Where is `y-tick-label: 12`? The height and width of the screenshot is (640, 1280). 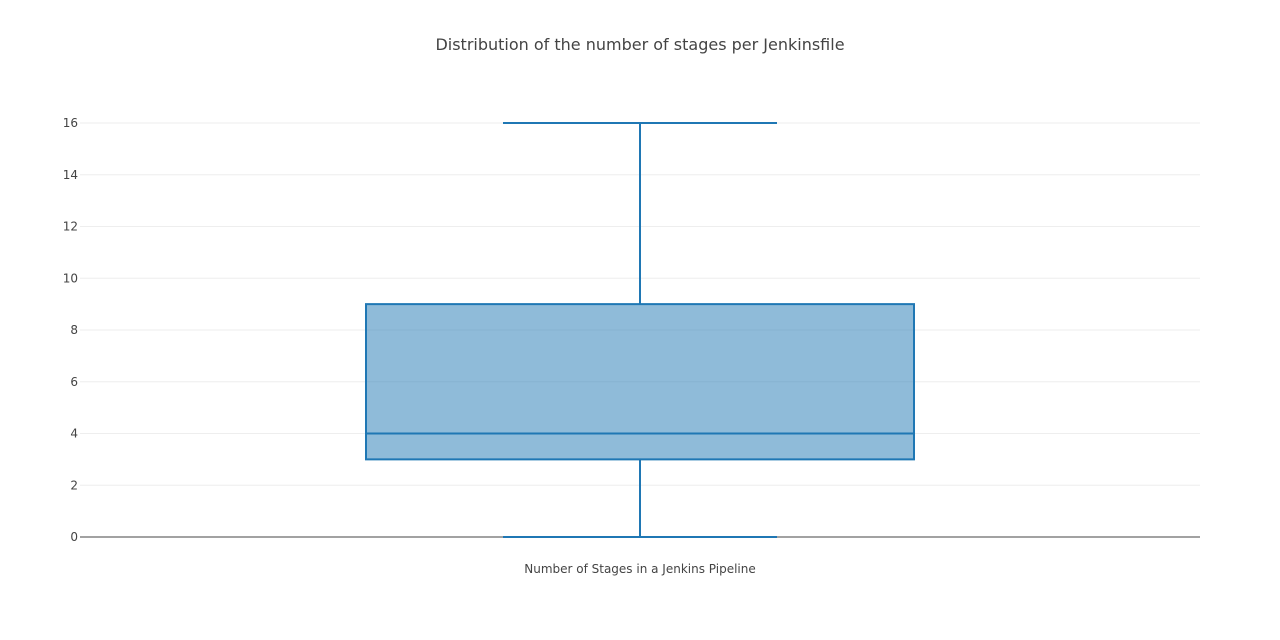 y-tick-label: 12 is located at coordinates (70, 227).